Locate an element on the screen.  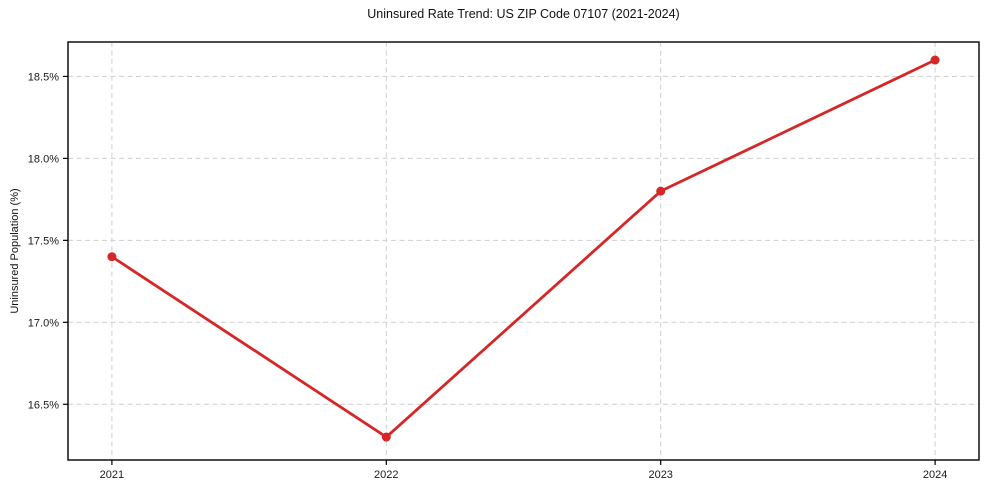
x-tick-label: 2021 is located at coordinates (112, 475).